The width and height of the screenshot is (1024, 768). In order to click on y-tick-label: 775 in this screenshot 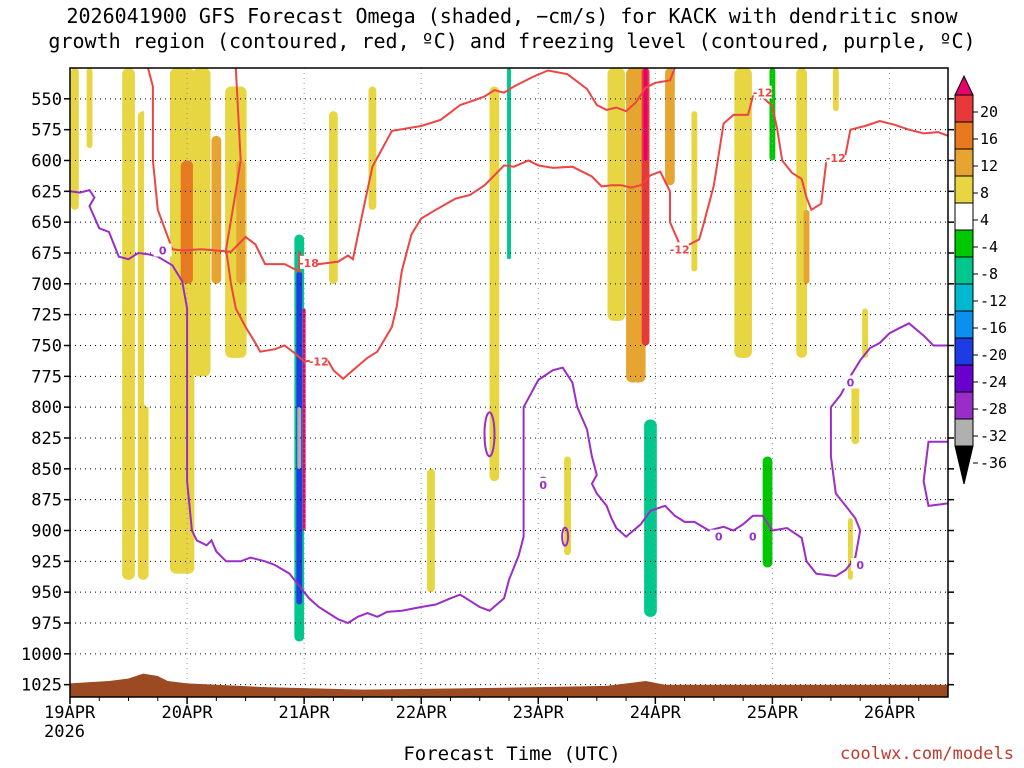, I will do `click(46, 377)`.